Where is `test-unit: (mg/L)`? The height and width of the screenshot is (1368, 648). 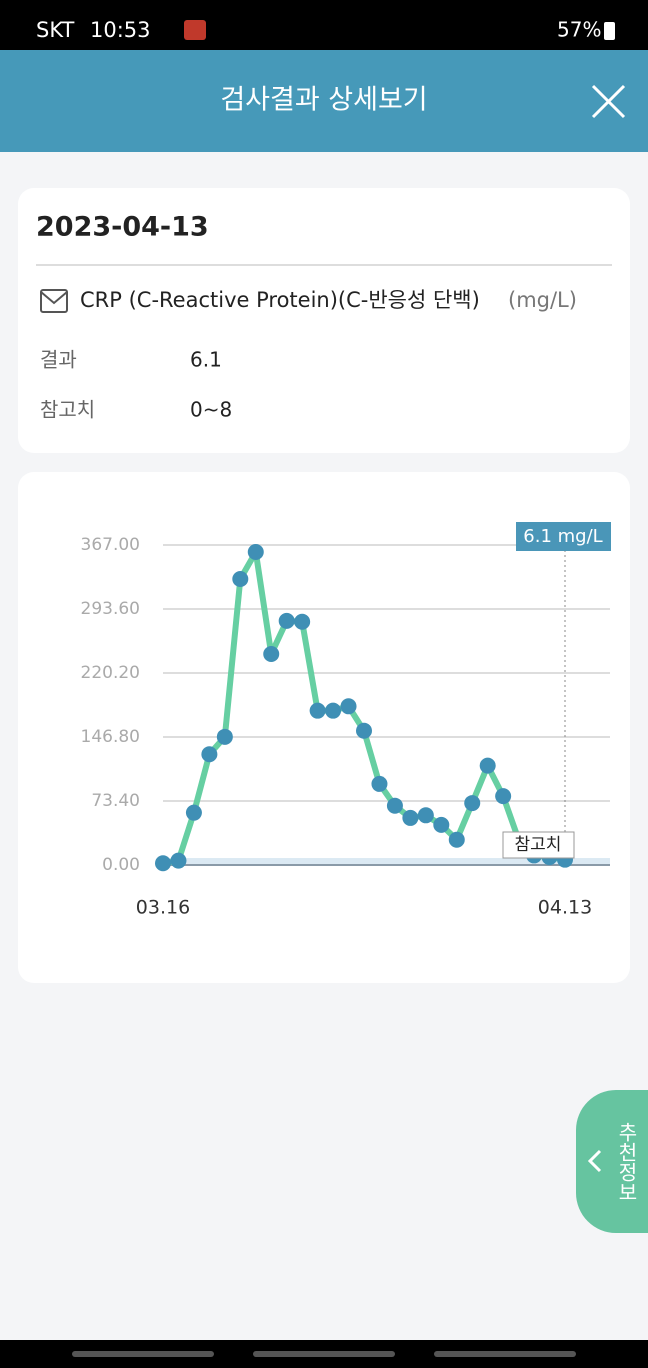
test-unit: (mg/L) is located at coordinates (542, 300).